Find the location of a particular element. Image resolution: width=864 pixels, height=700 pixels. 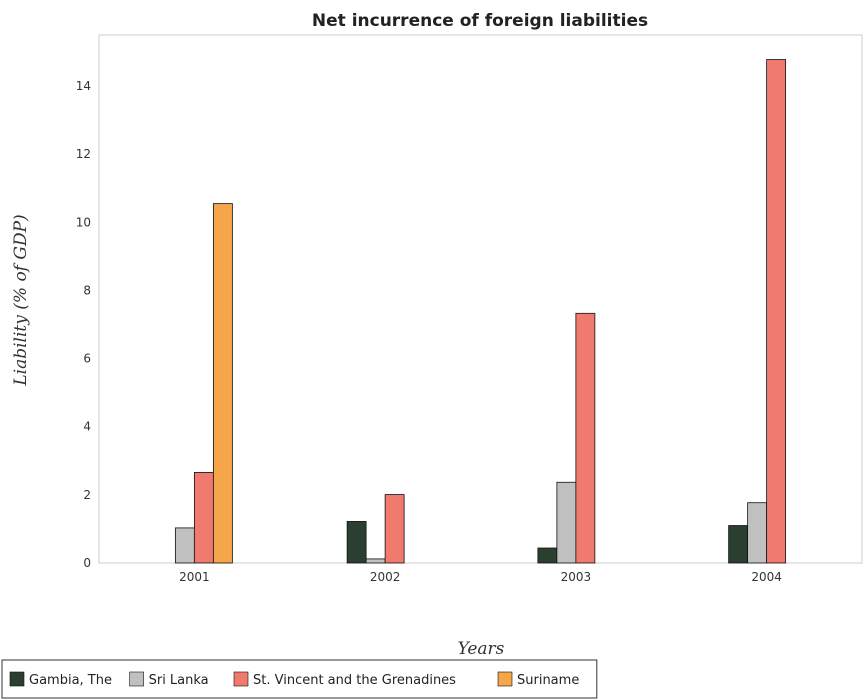

legend-label: Sri Lanka is located at coordinates (179, 680).